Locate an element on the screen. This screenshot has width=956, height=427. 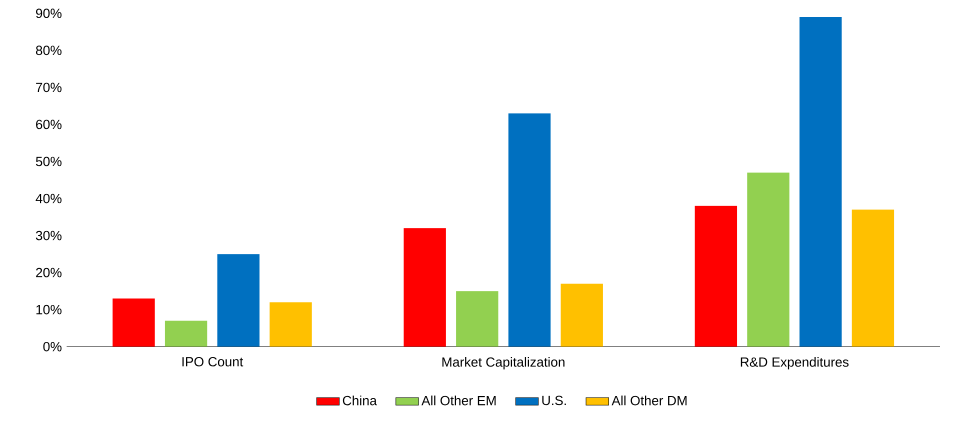
y-tick-label: 70% is located at coordinates (49, 87).